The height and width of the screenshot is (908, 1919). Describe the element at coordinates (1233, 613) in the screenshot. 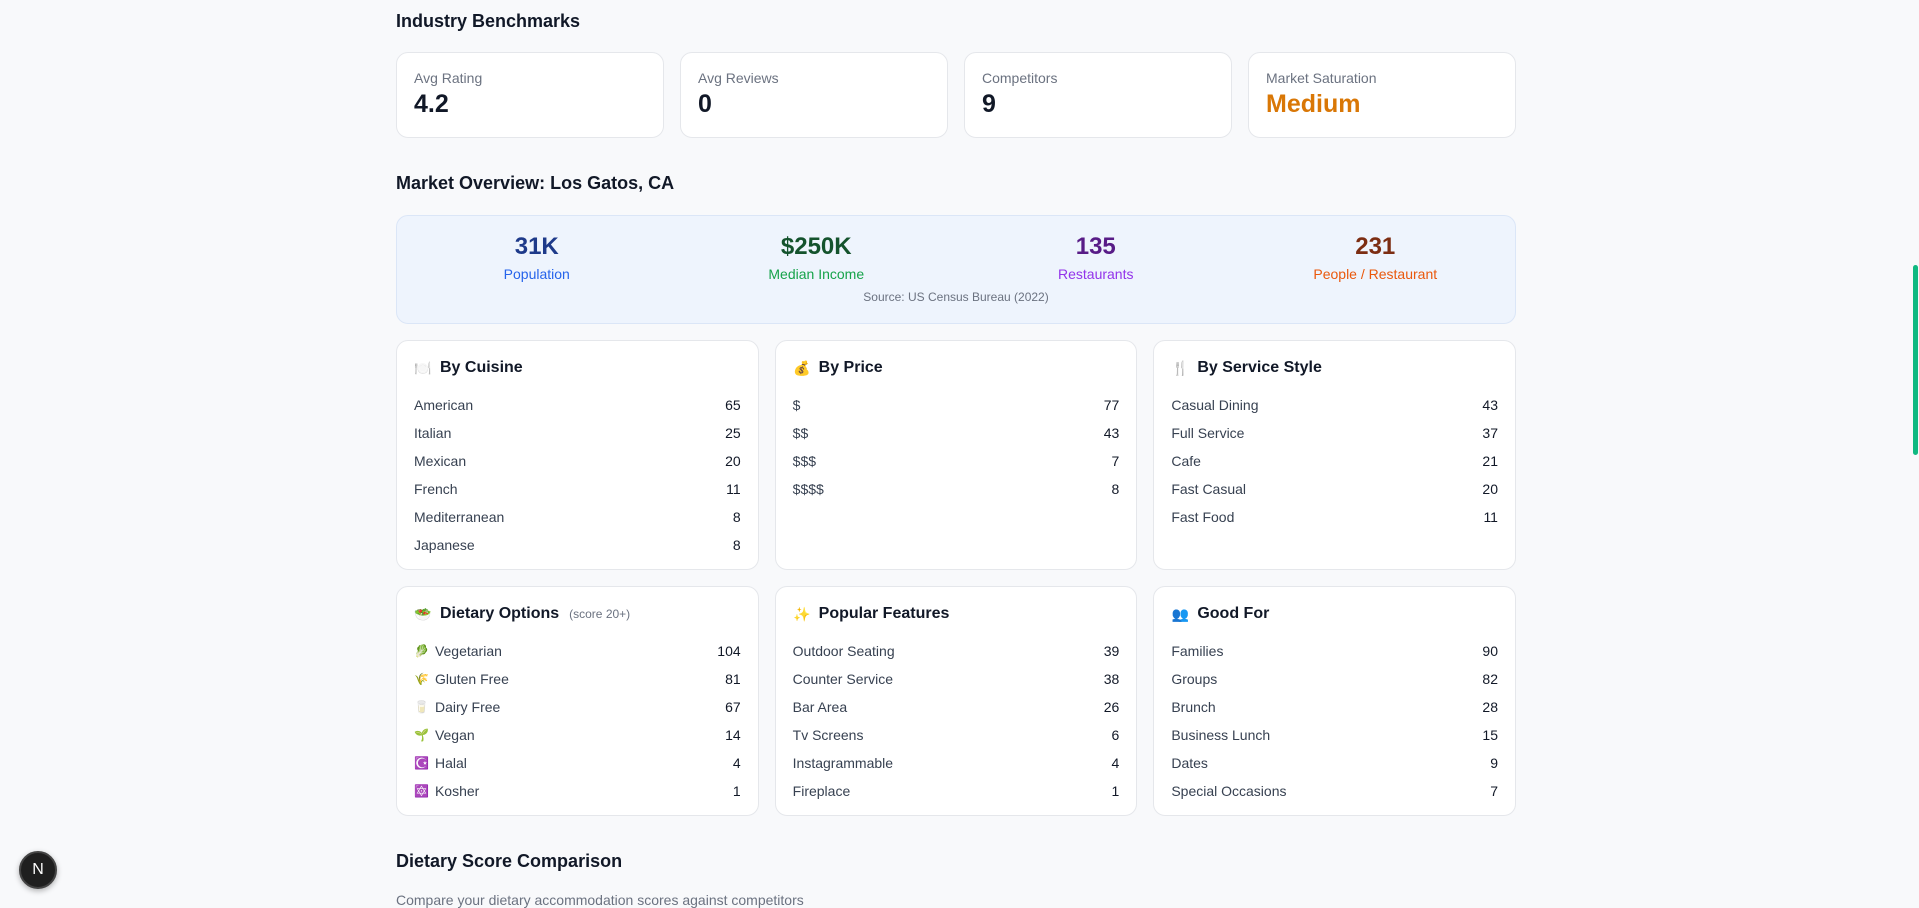

I see `section-title: Good For` at that location.